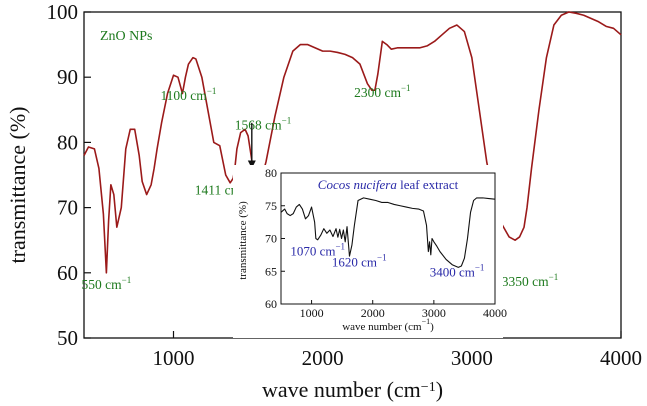 Image resolution: width=647 pixels, height=406 pixels. I want to click on inset-peak-annotation: 3400 cm−1, so click(457, 270).